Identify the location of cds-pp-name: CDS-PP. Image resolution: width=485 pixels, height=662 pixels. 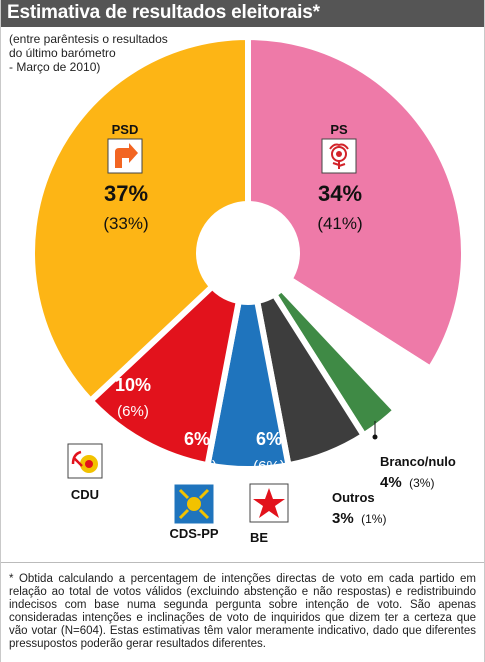
(193, 533).